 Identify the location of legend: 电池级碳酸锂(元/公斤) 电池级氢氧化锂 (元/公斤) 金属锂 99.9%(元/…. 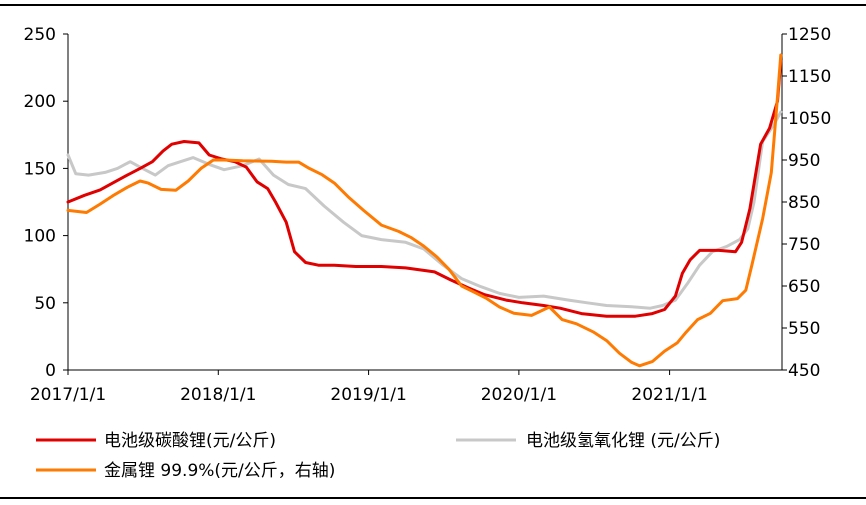
(378, 456).